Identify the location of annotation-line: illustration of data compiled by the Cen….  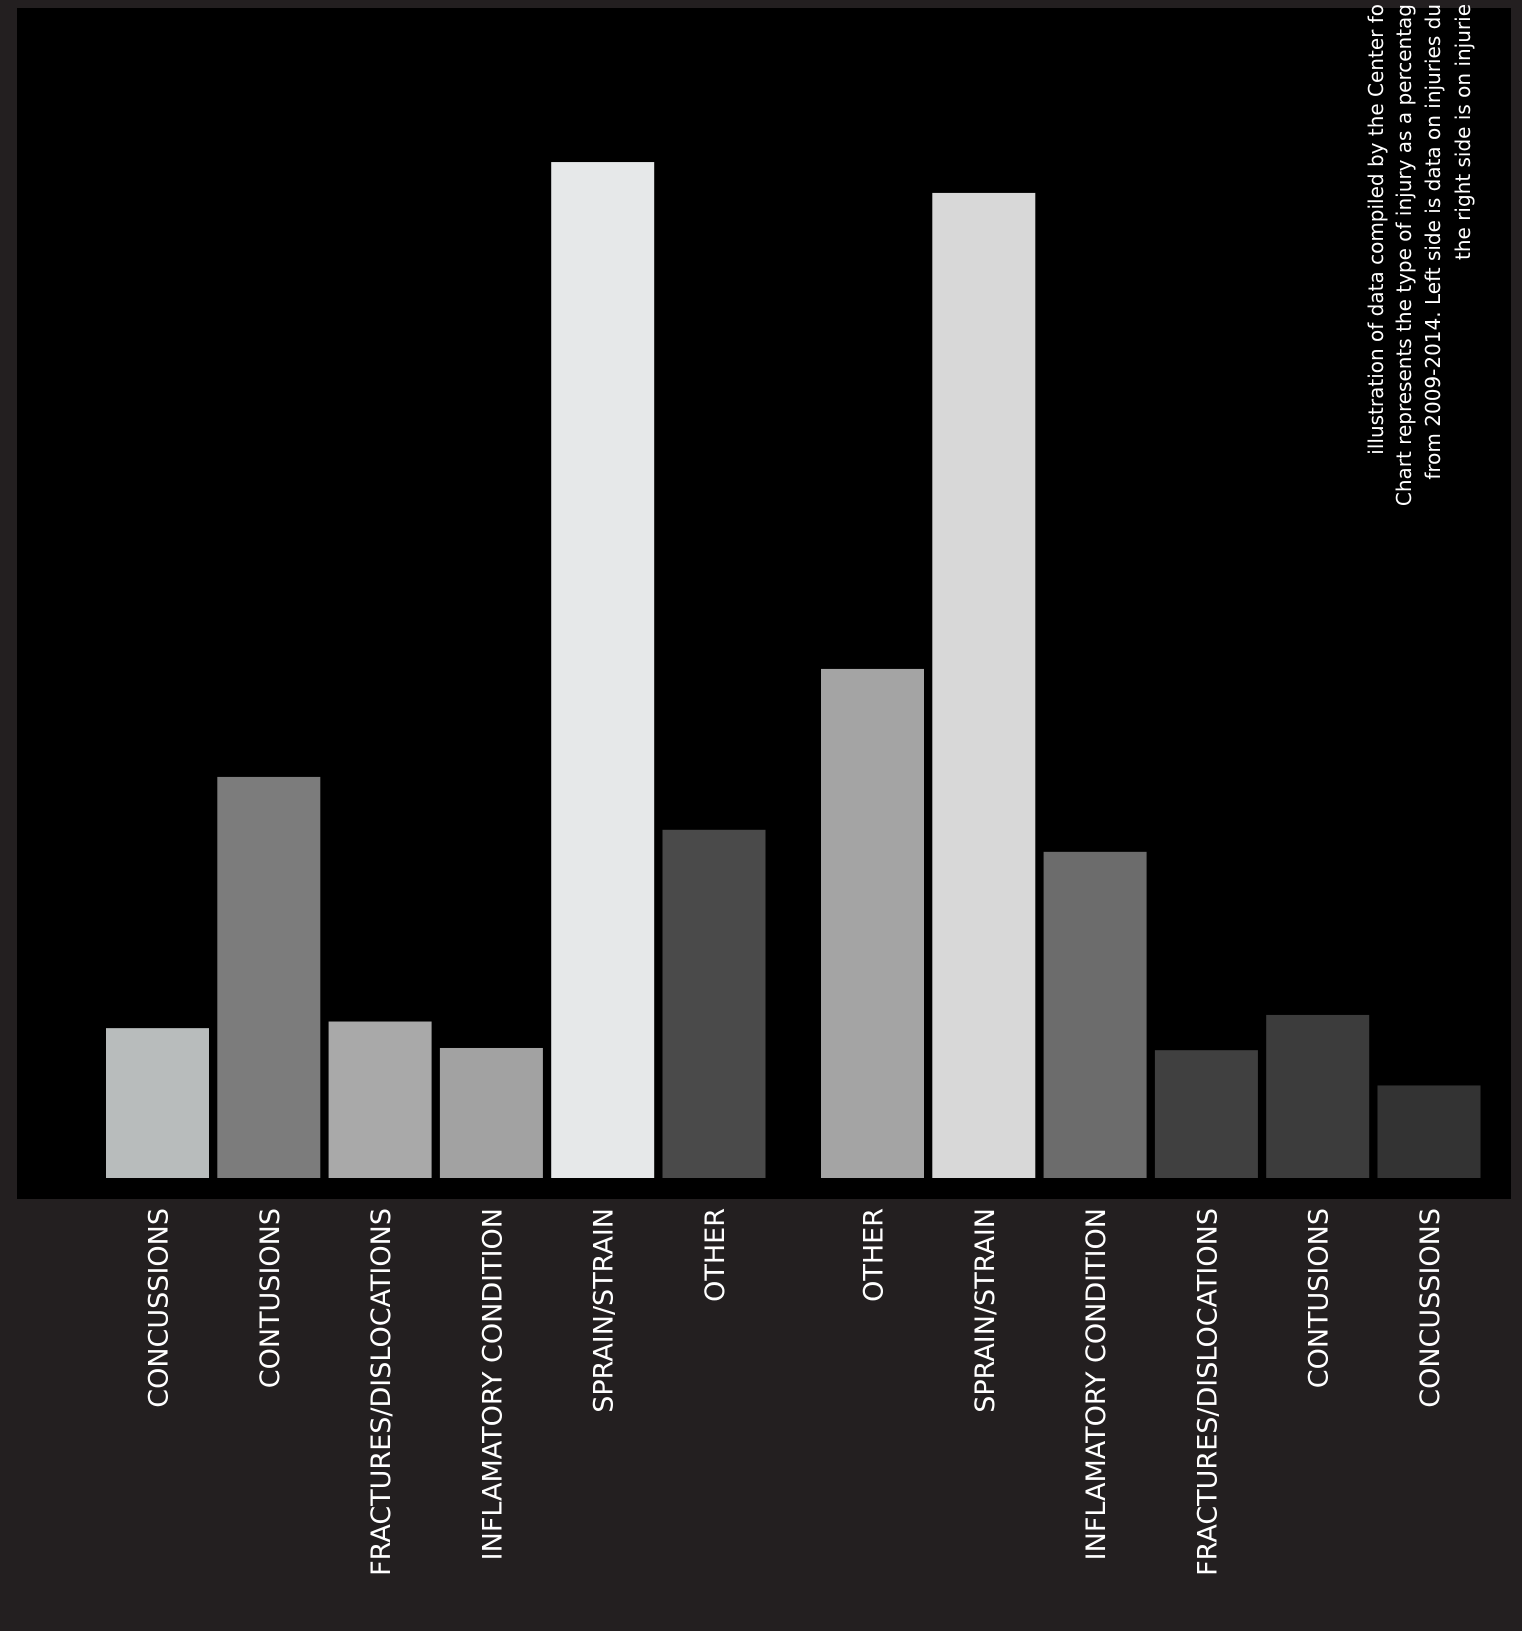
(1376, 229).